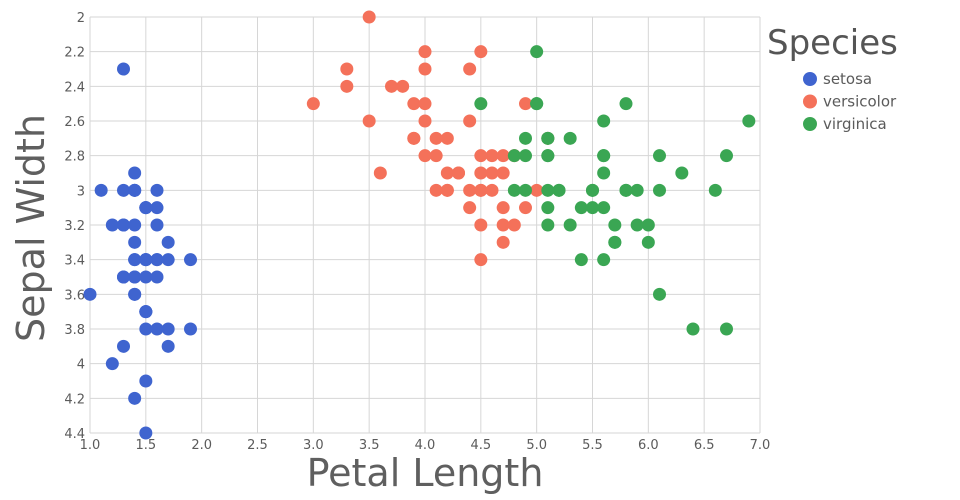 Image resolution: width=960 pixels, height=500 pixels. Describe the element at coordinates (480, 445) in the screenshot. I see `x-tick-label: 4.5` at that location.